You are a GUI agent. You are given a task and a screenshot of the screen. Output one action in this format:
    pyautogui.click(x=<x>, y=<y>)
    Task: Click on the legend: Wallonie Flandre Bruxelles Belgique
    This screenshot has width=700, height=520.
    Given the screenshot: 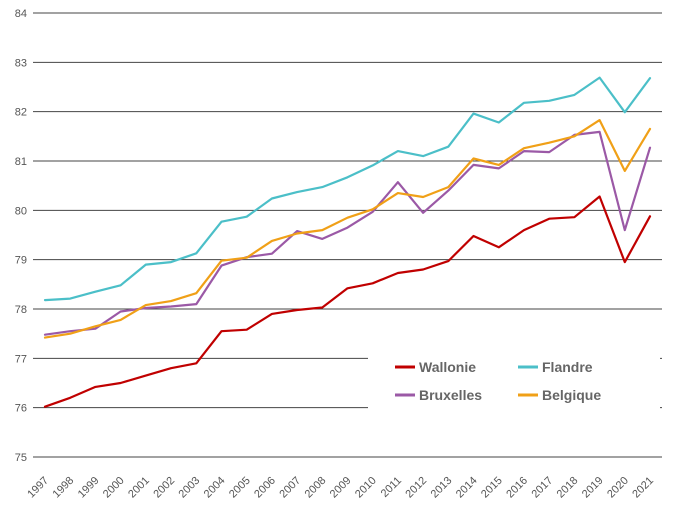 What is the action you would take?
    pyautogui.click(x=498, y=381)
    